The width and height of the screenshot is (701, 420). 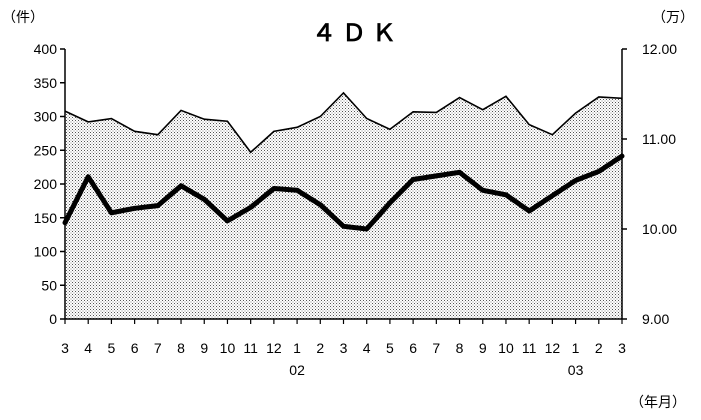 I want to click on left-tick-label: 200, so click(x=46, y=184).